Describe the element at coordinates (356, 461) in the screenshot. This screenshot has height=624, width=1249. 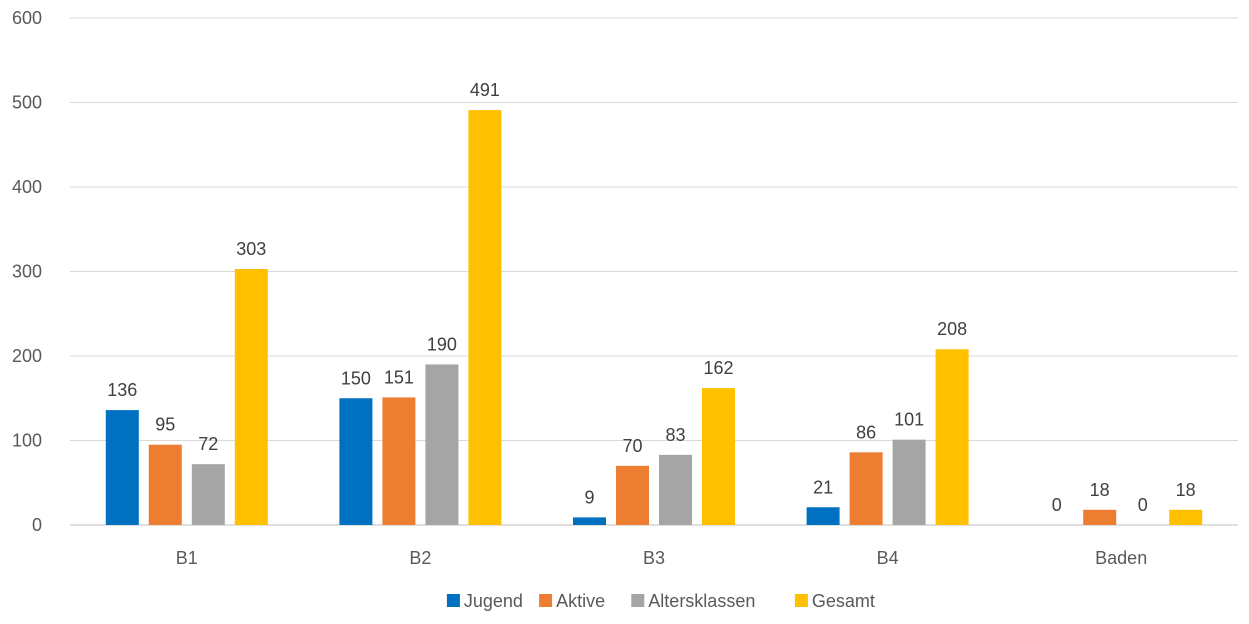
I see `bar-b2-jugend` at that location.